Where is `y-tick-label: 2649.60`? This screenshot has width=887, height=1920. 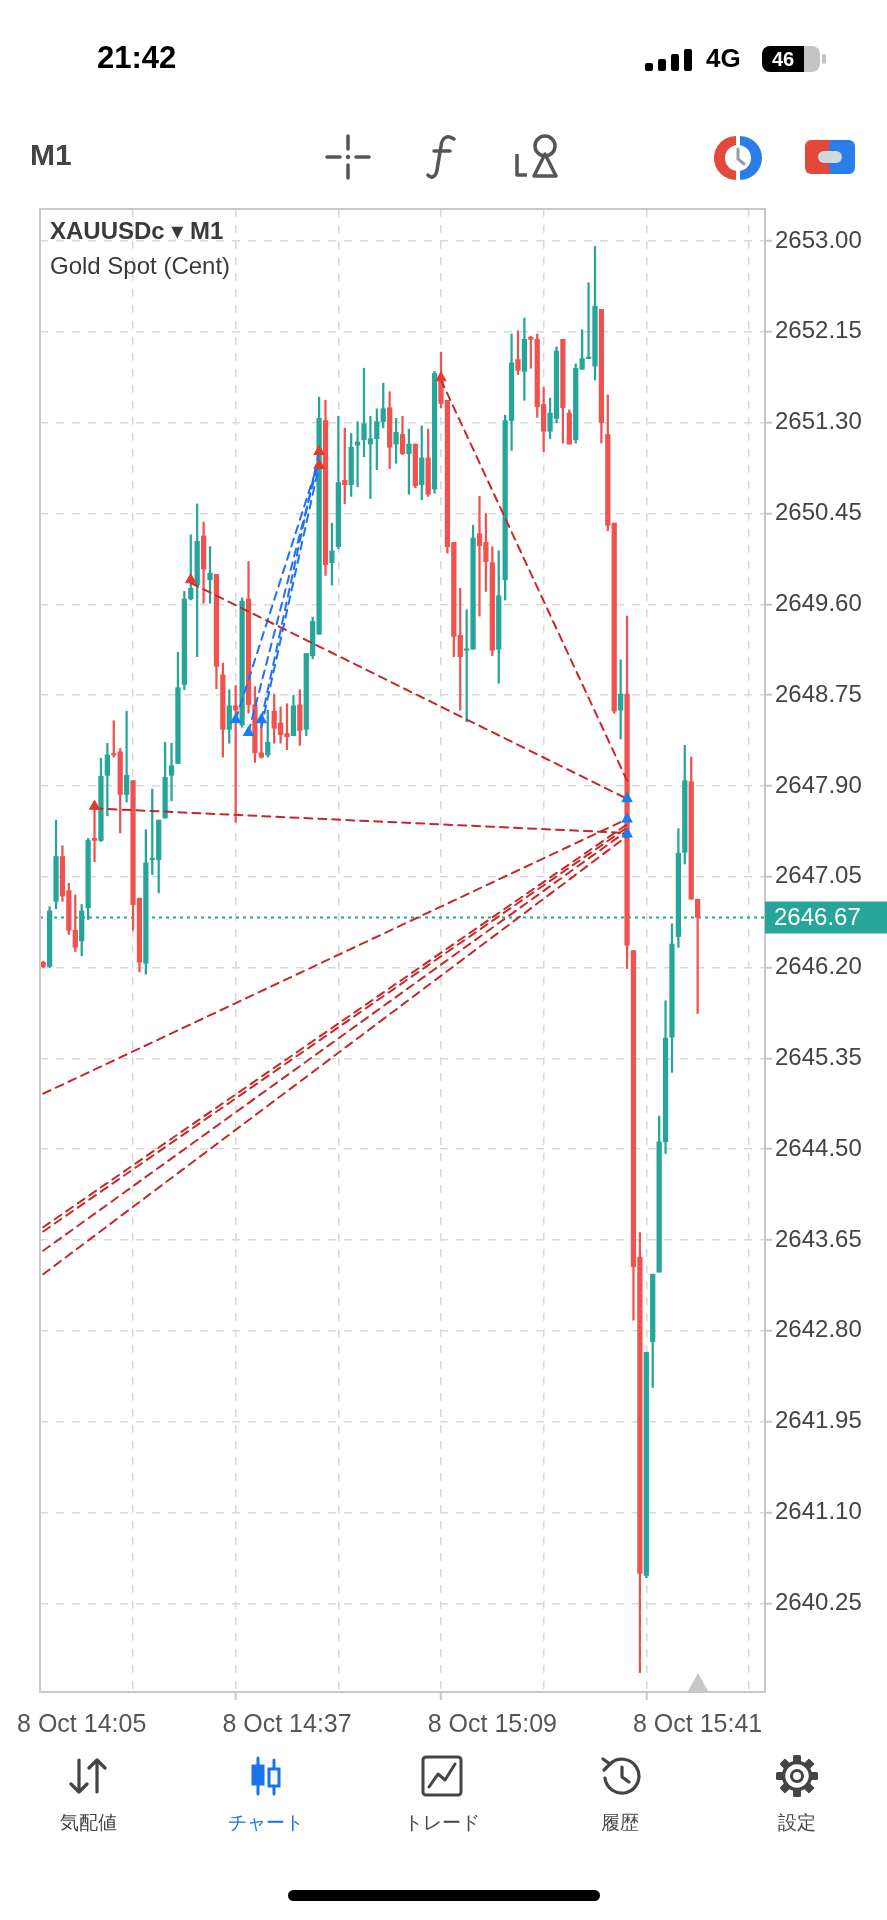
y-tick-label: 2649.60 is located at coordinates (818, 602).